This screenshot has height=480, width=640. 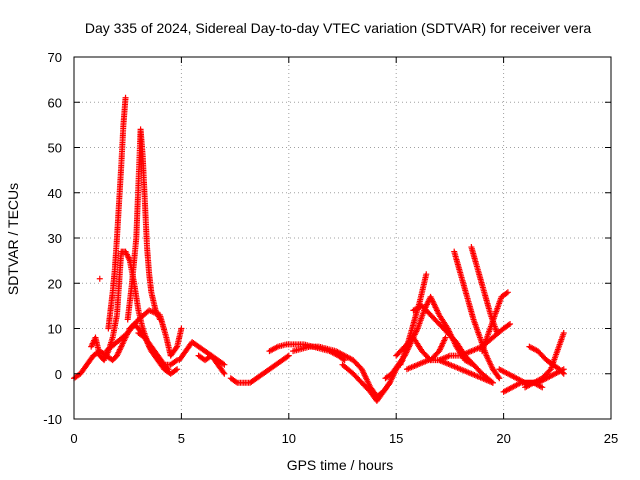 I want to click on x-tick-label: 25, so click(x=611, y=438).